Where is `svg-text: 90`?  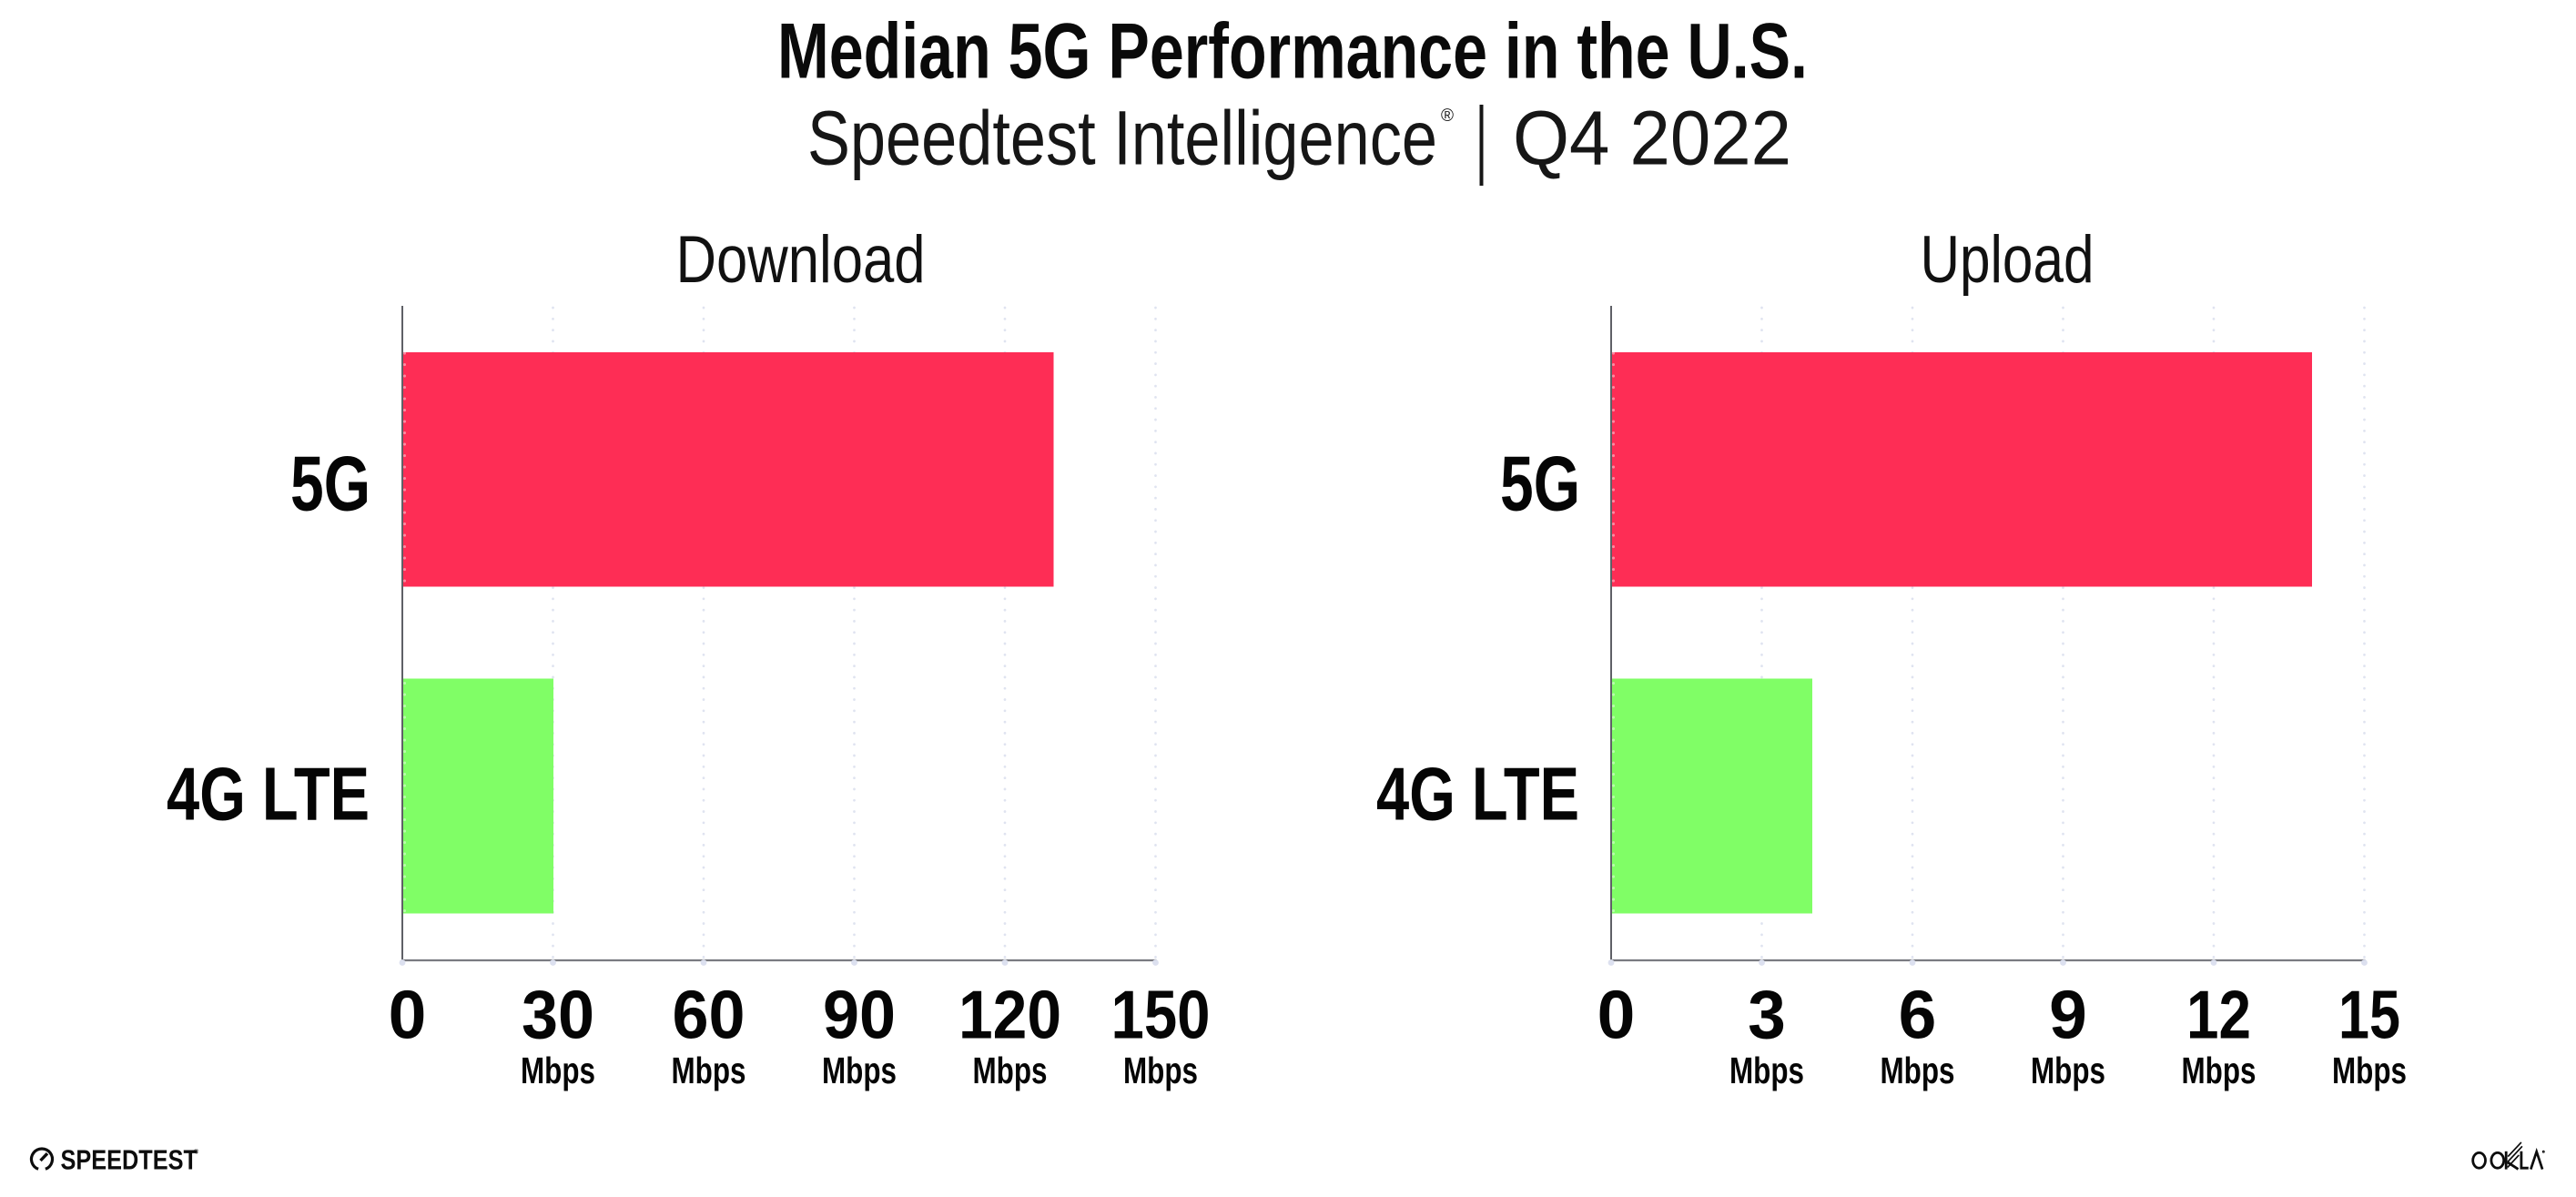
svg-text: 90 is located at coordinates (859, 1015).